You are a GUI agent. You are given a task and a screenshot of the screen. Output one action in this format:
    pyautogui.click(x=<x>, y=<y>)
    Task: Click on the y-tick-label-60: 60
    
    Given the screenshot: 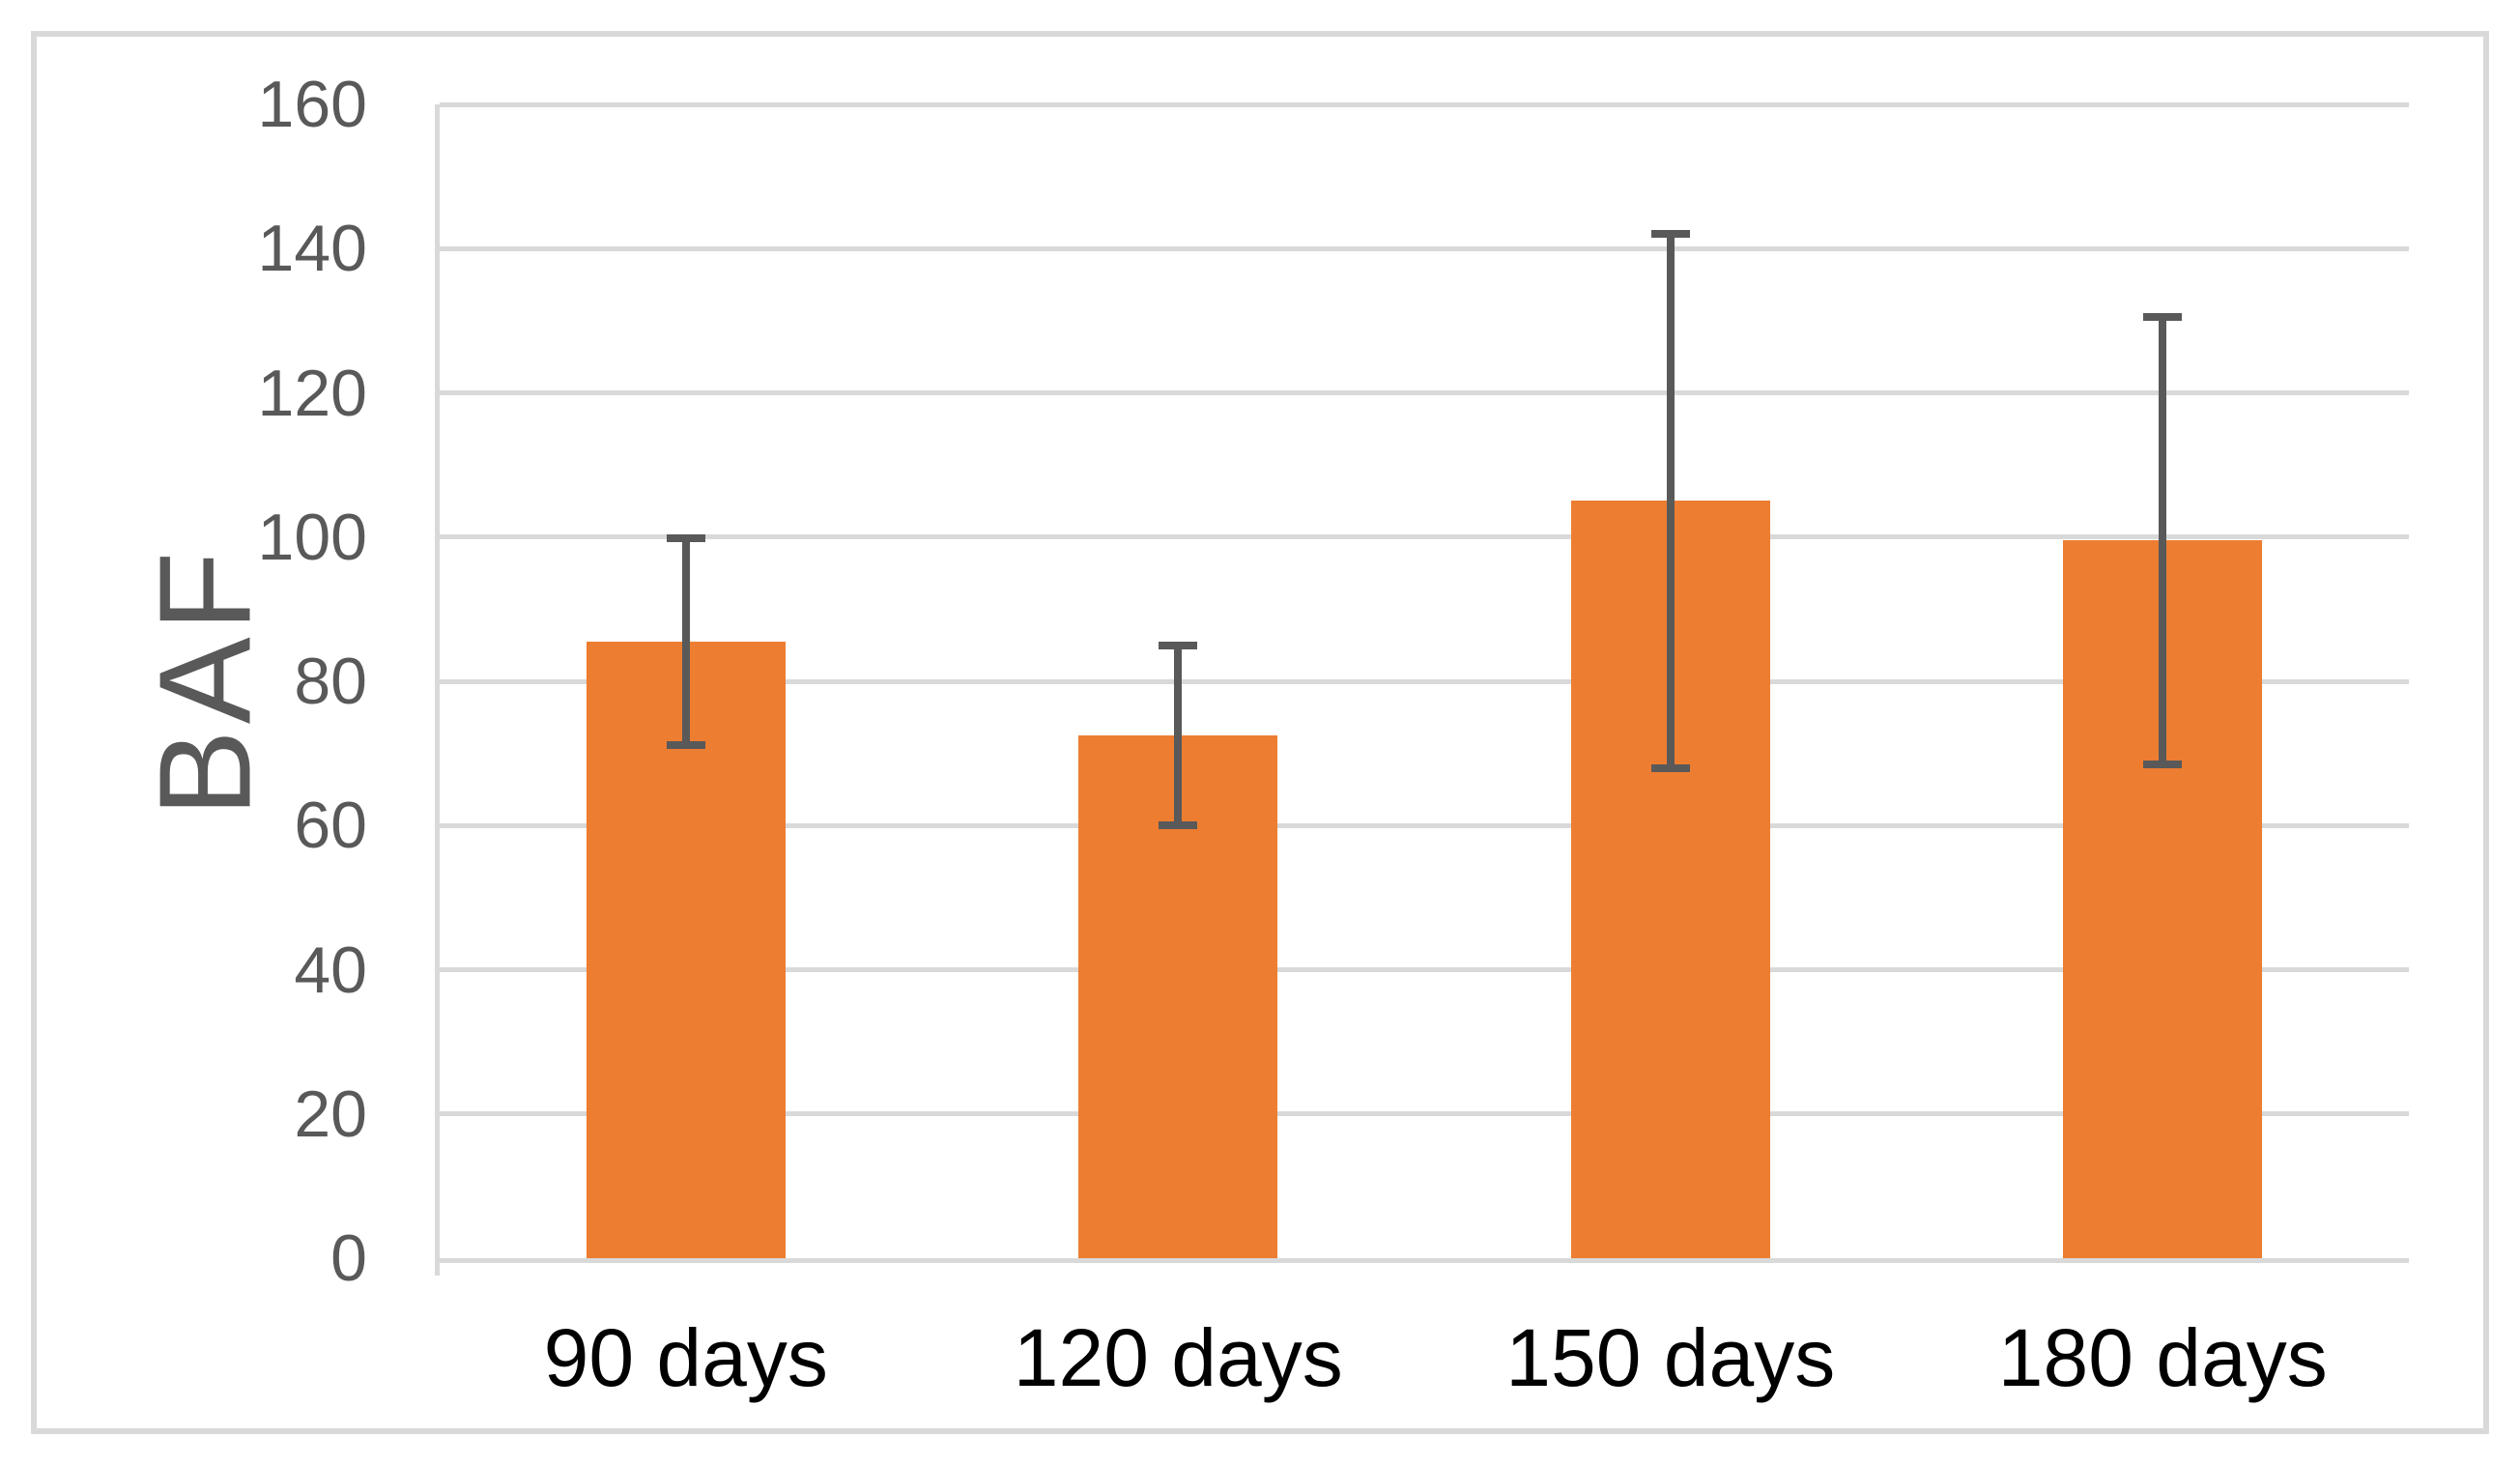 What is the action you would take?
    pyautogui.click(x=330, y=826)
    